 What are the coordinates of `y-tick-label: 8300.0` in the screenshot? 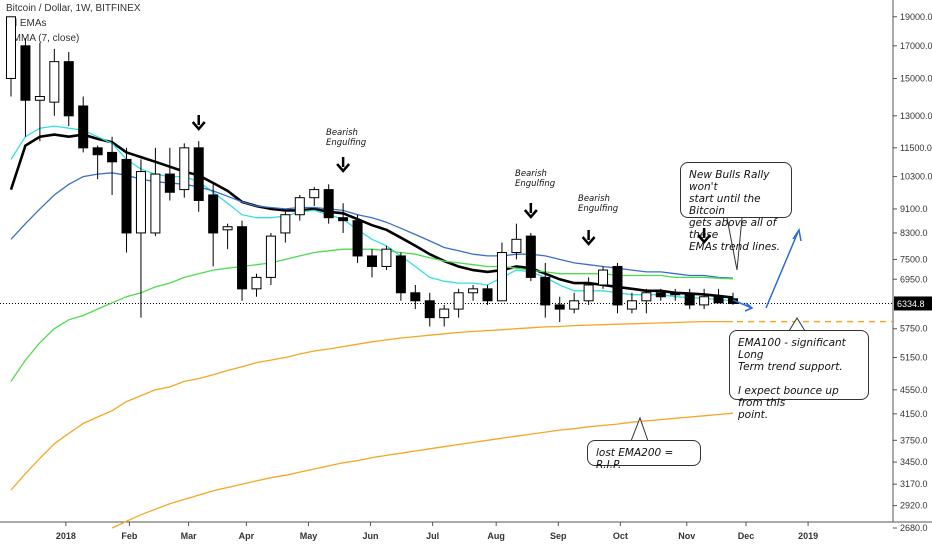 It's located at (914, 233).